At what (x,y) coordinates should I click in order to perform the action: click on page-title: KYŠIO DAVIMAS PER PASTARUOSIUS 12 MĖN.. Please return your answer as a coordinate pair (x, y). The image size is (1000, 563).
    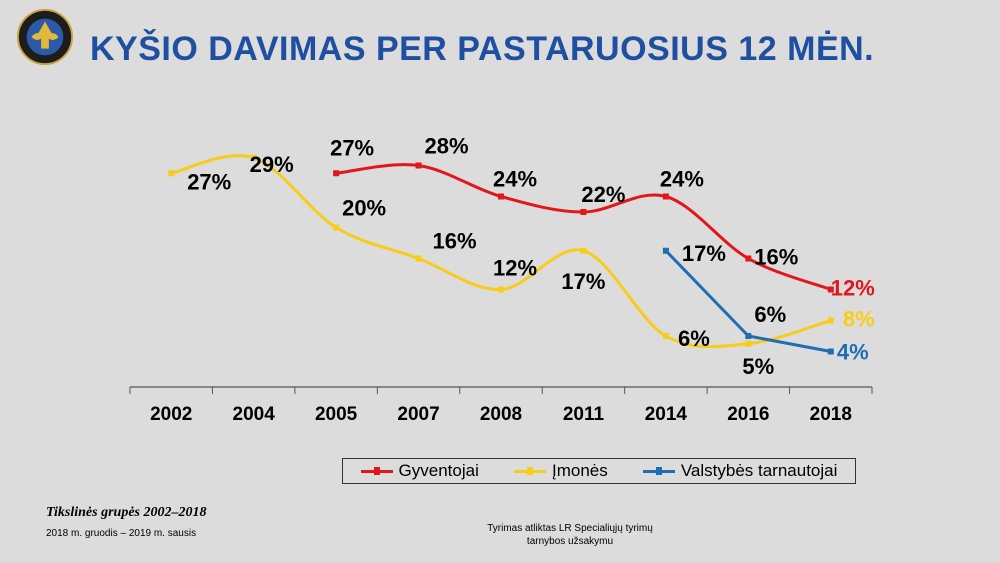
    Looking at the image, I should click on (482, 49).